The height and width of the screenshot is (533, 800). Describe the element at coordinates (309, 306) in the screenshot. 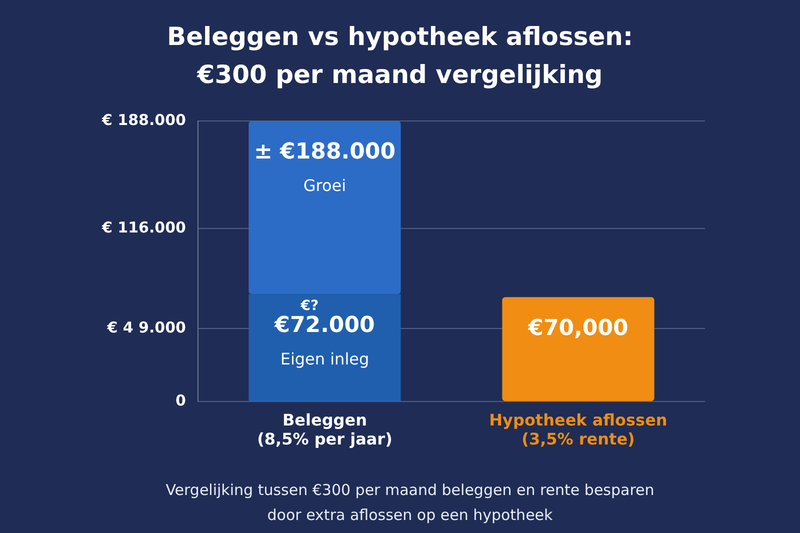

I see `annotation: €?` at that location.